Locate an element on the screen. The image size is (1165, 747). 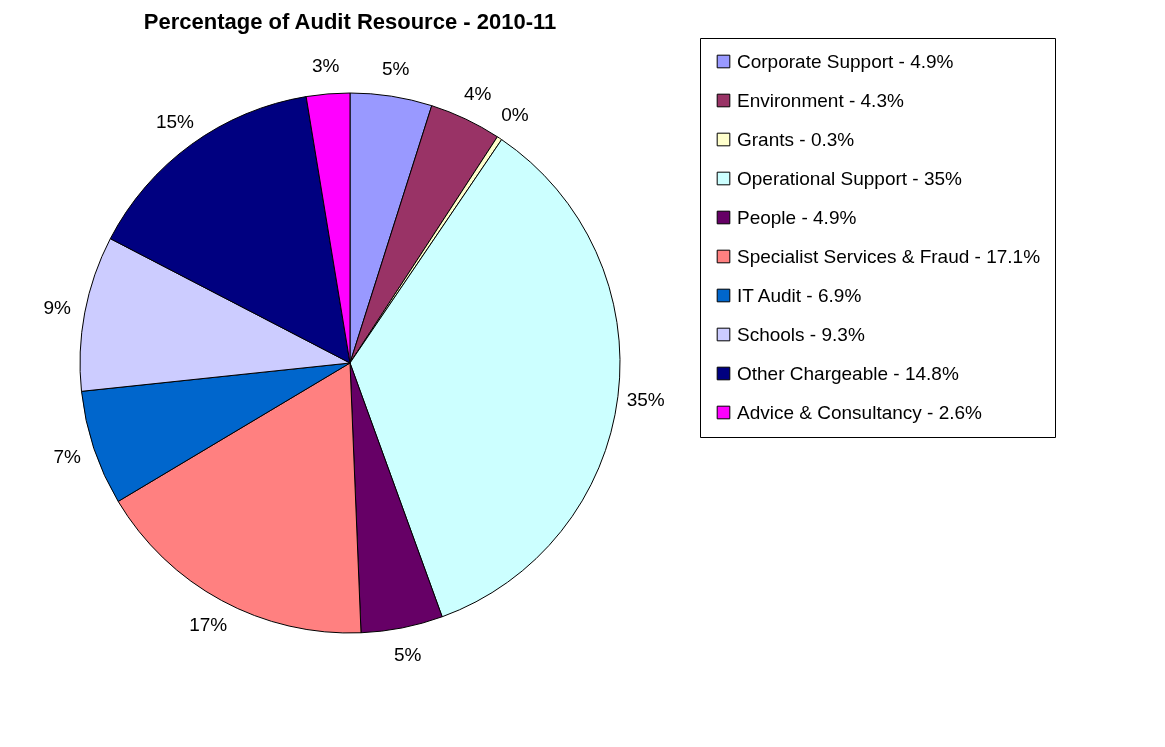
legend-label: IT Audit - 6.9% is located at coordinates (799, 295).